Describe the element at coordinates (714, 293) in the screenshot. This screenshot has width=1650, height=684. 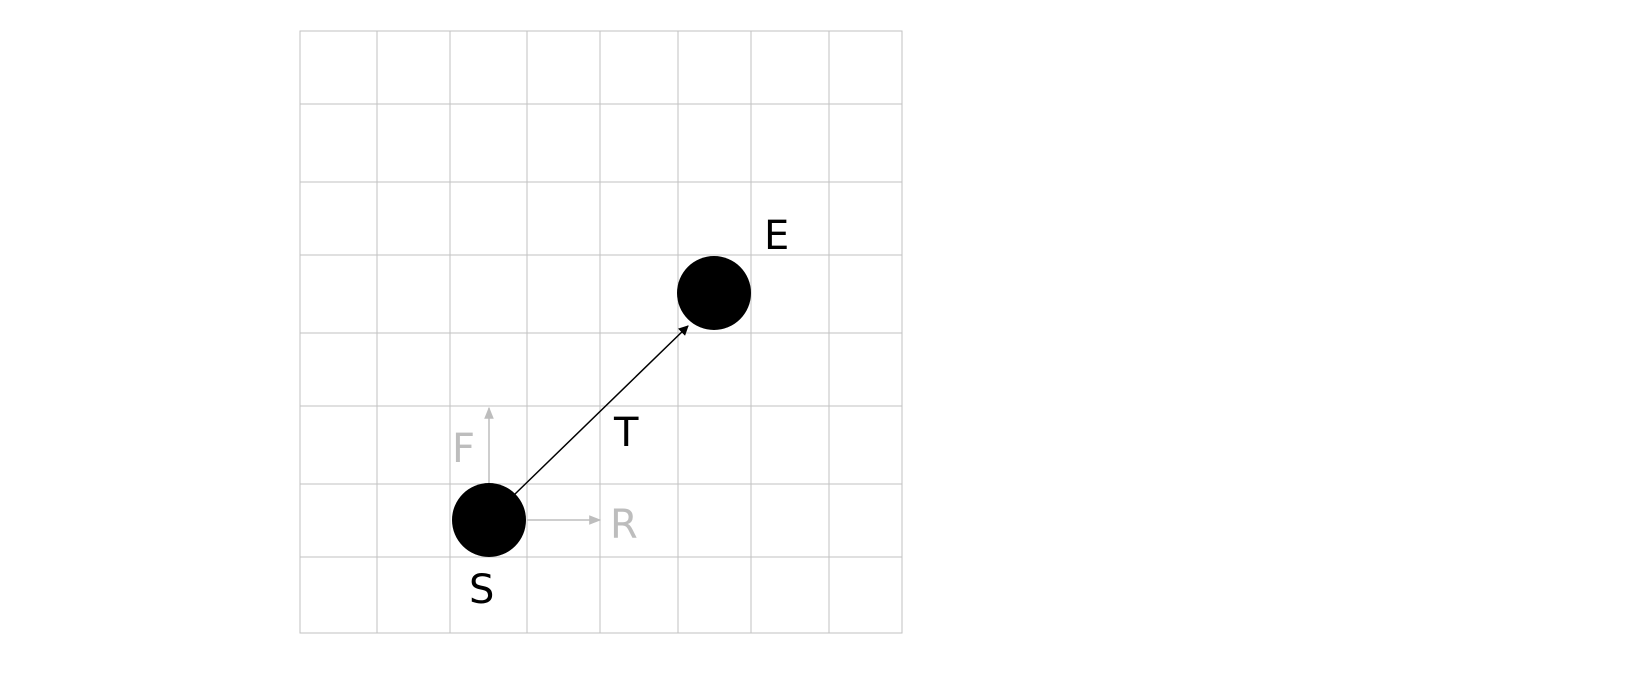
I see `end-node` at that location.